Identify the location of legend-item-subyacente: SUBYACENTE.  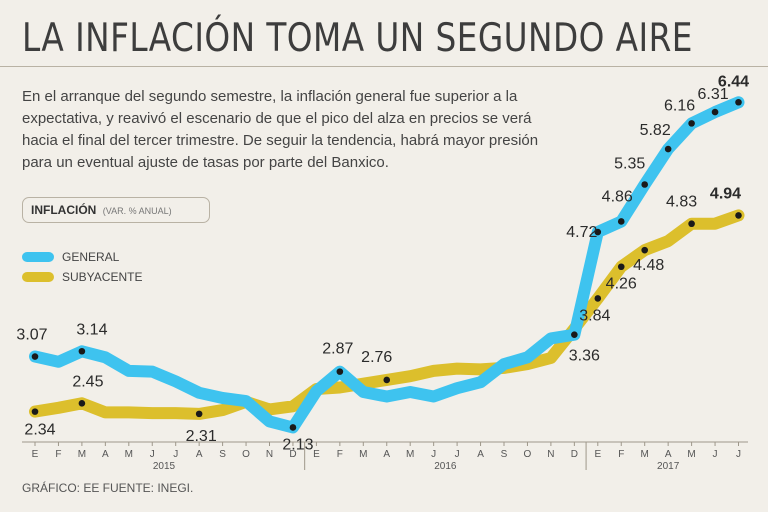
(82, 277).